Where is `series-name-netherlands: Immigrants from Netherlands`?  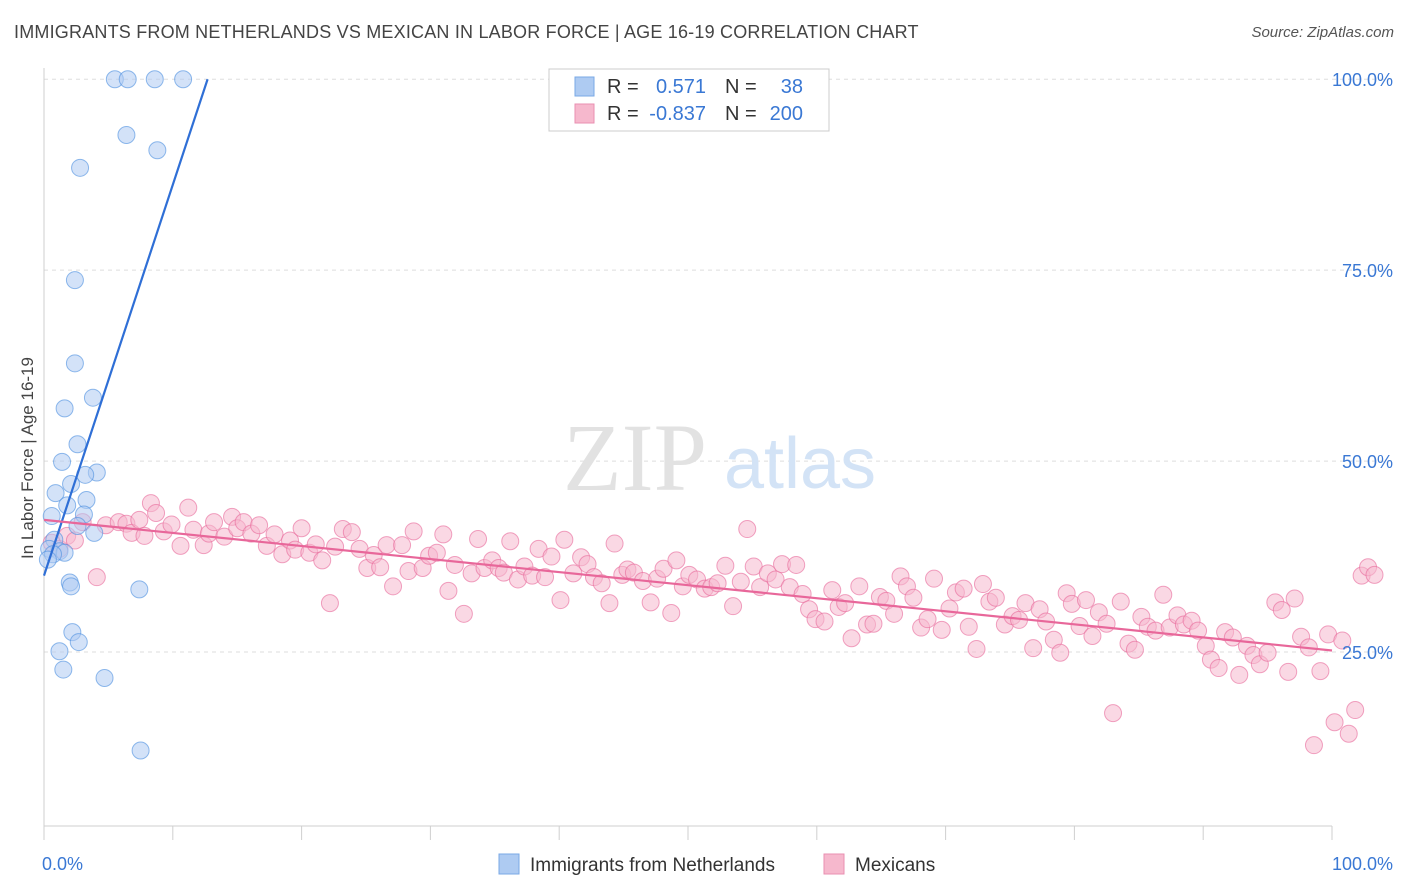
series-name-netherlands: Immigrants from Netherlands is located at coordinates (652, 865).